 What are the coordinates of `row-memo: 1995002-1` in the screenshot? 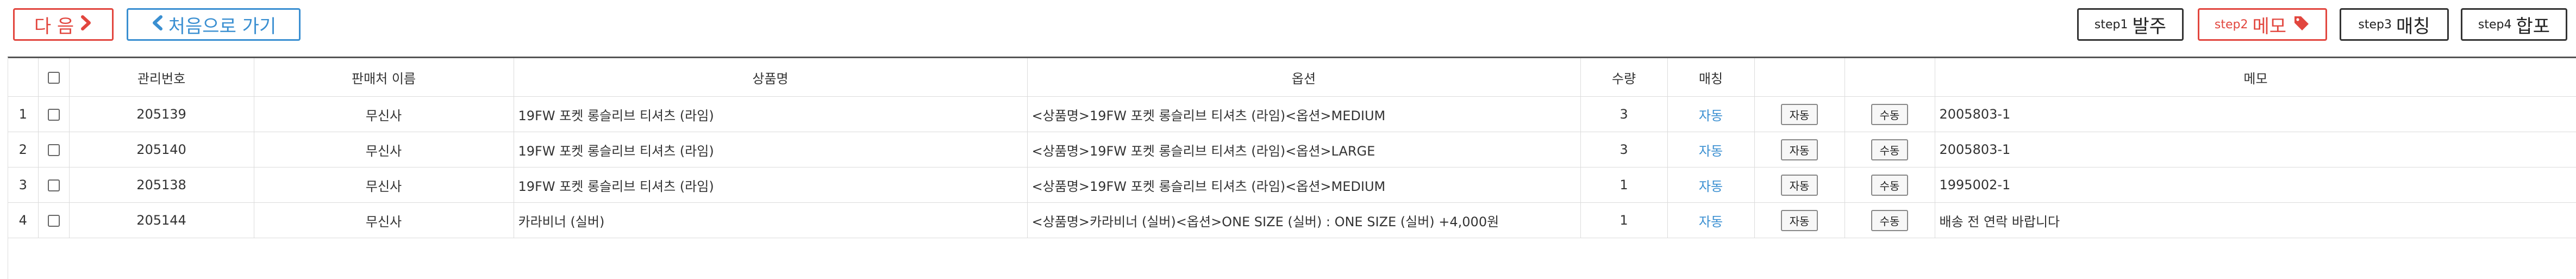 It's located at (2255, 185).